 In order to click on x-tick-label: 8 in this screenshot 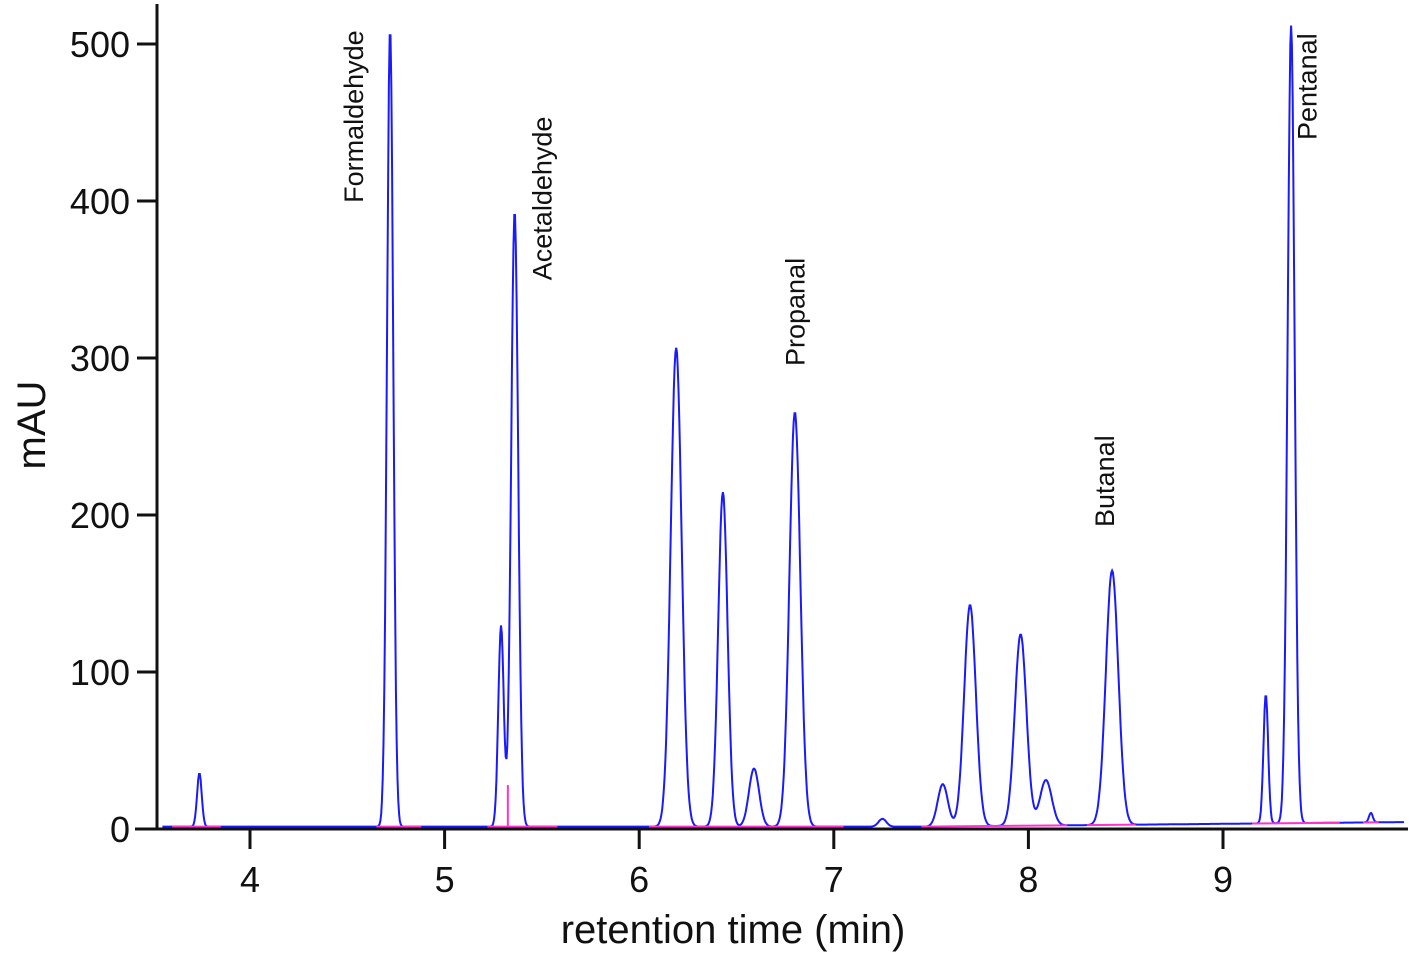, I will do `click(1028, 879)`.